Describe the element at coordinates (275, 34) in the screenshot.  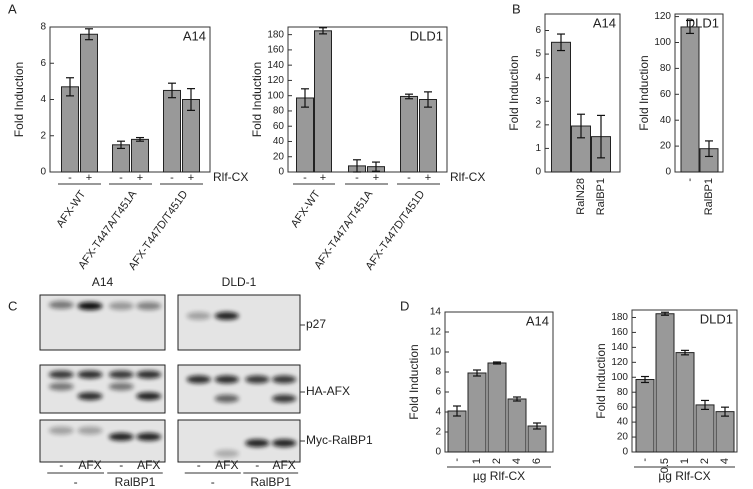
I see `y-tick-label: 180` at that location.